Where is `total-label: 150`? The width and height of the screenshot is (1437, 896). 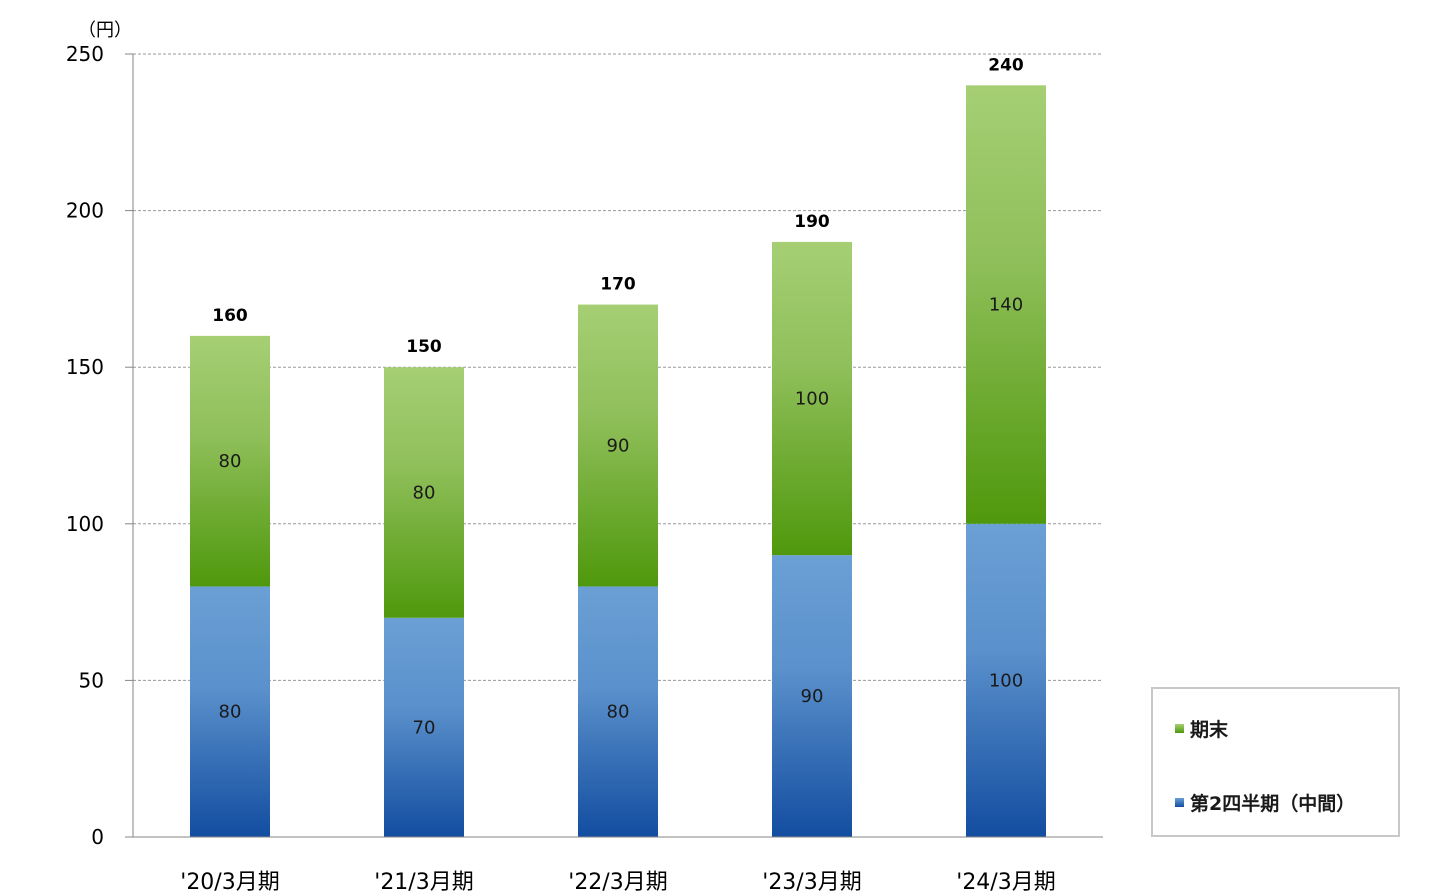
total-label: 150 is located at coordinates (424, 347).